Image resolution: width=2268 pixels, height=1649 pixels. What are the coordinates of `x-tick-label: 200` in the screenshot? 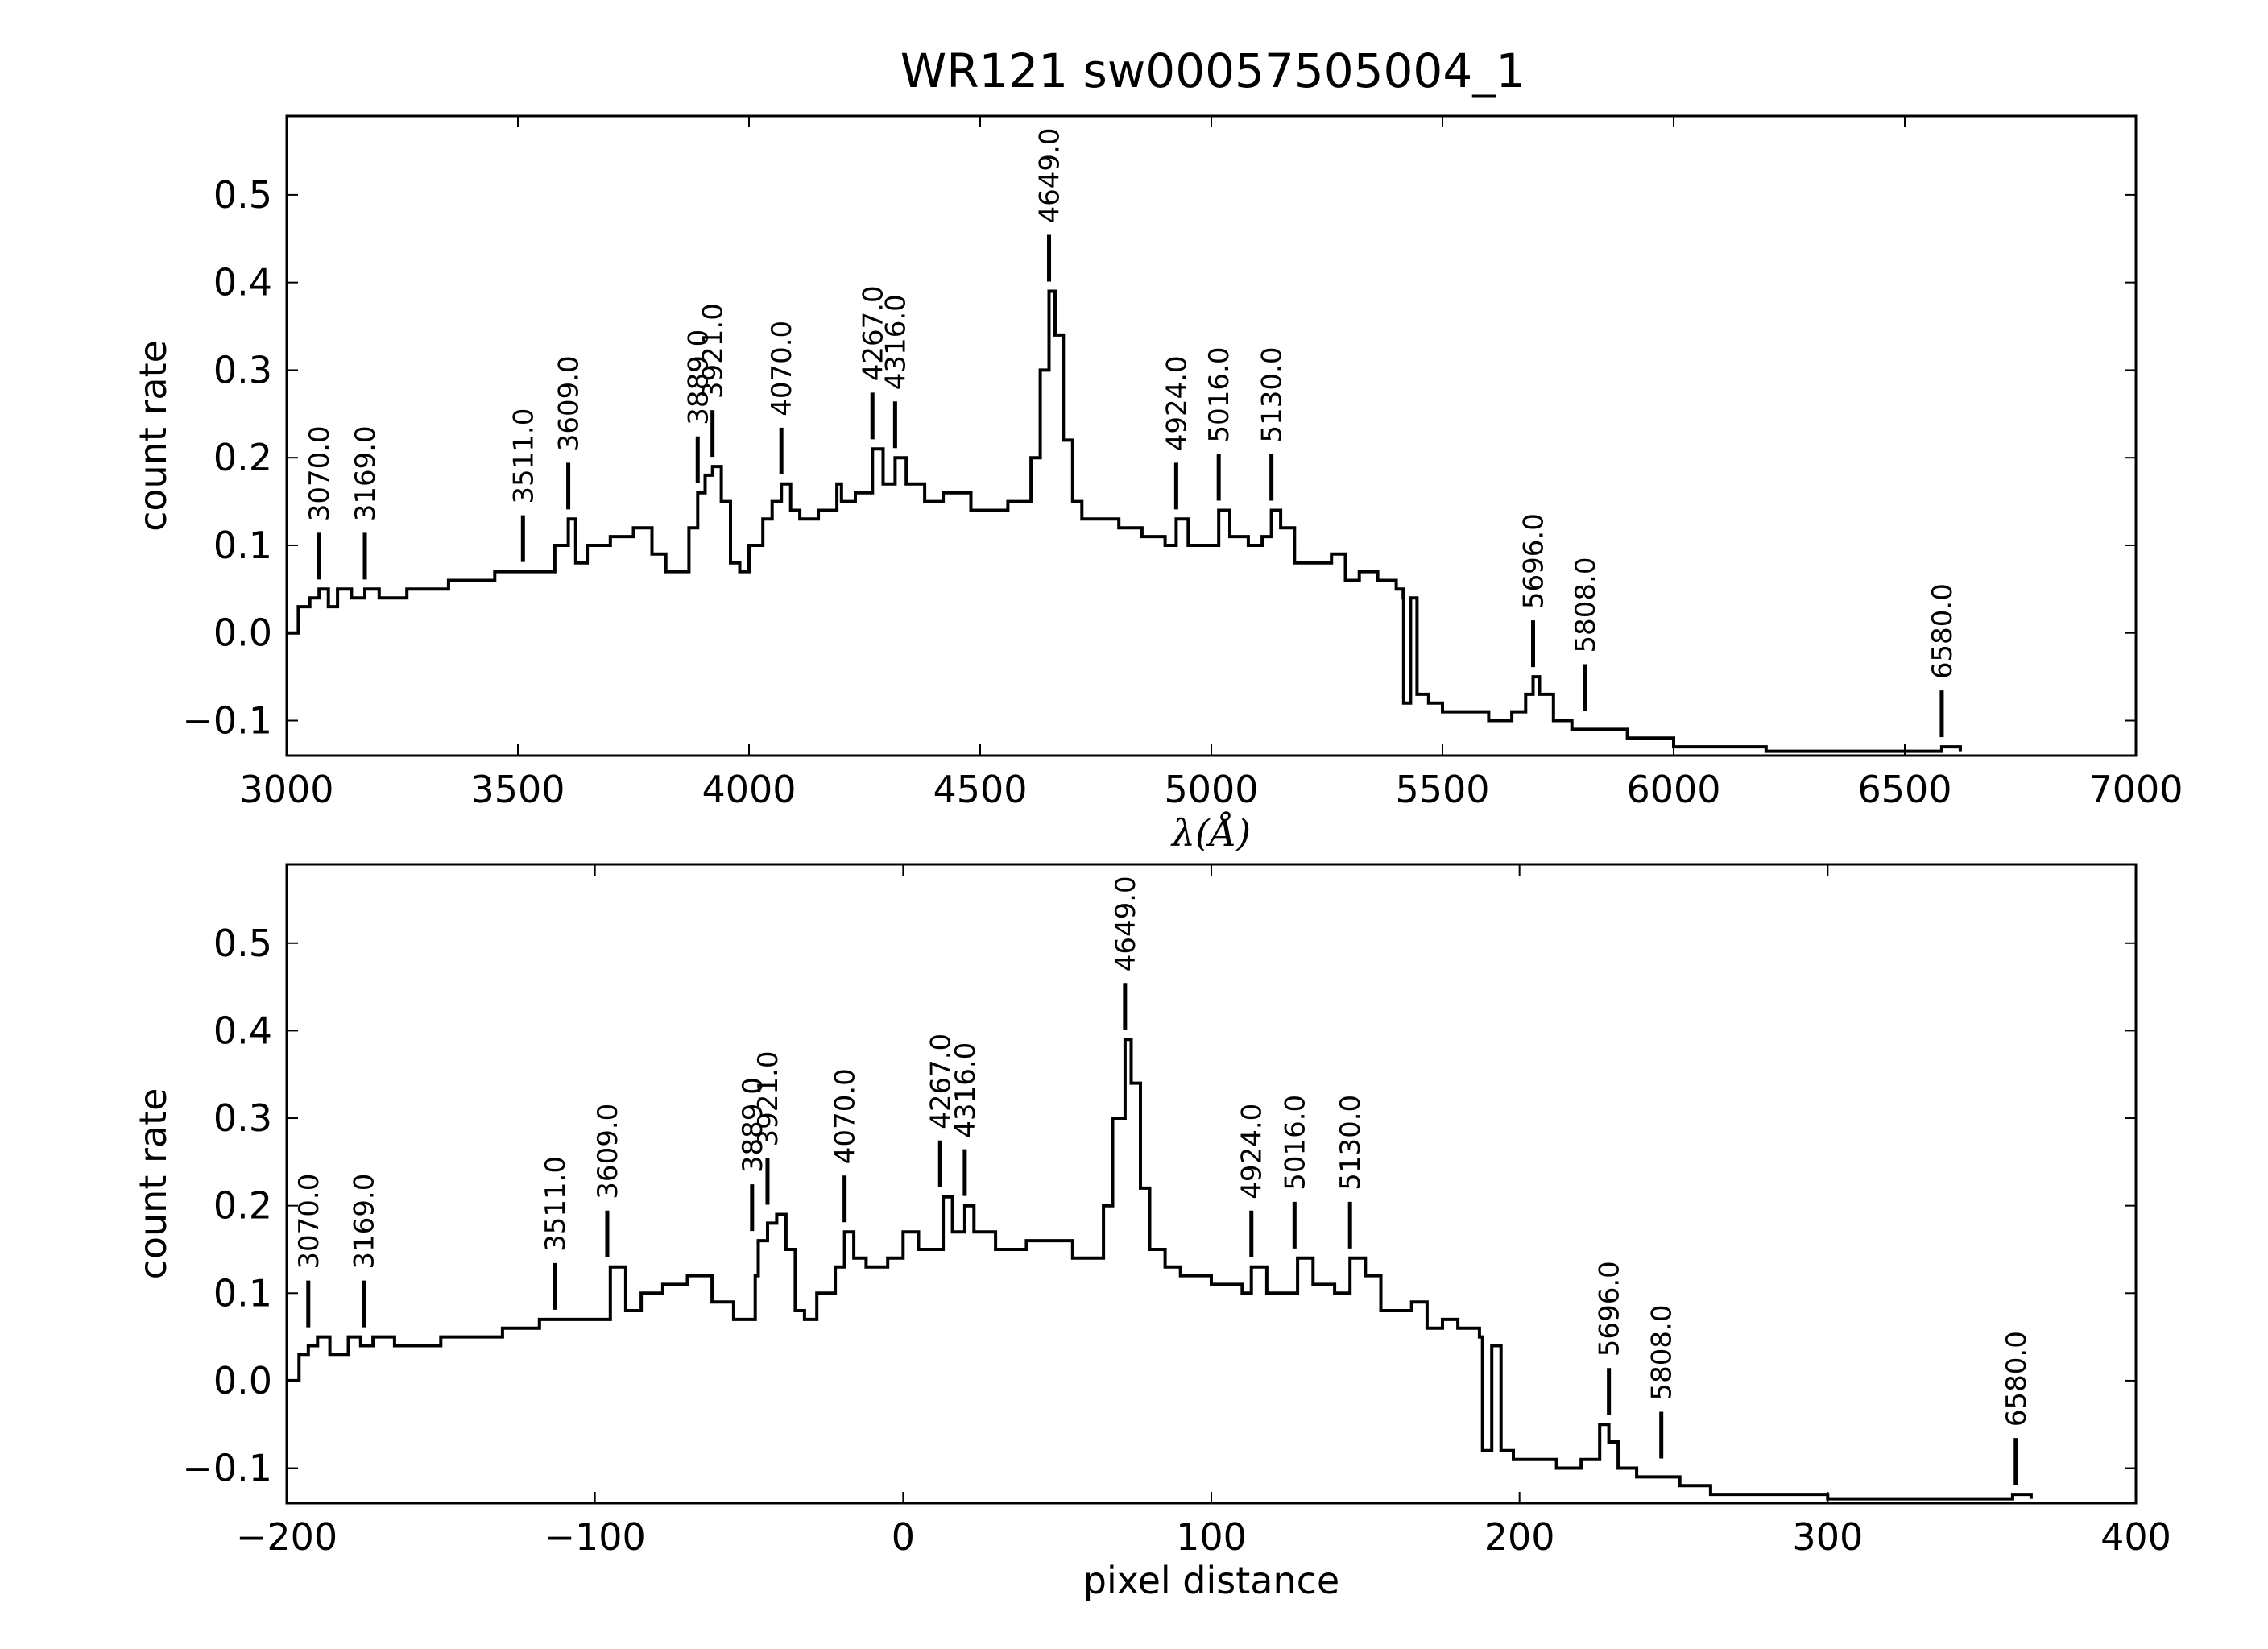 It's located at (1519, 1537).